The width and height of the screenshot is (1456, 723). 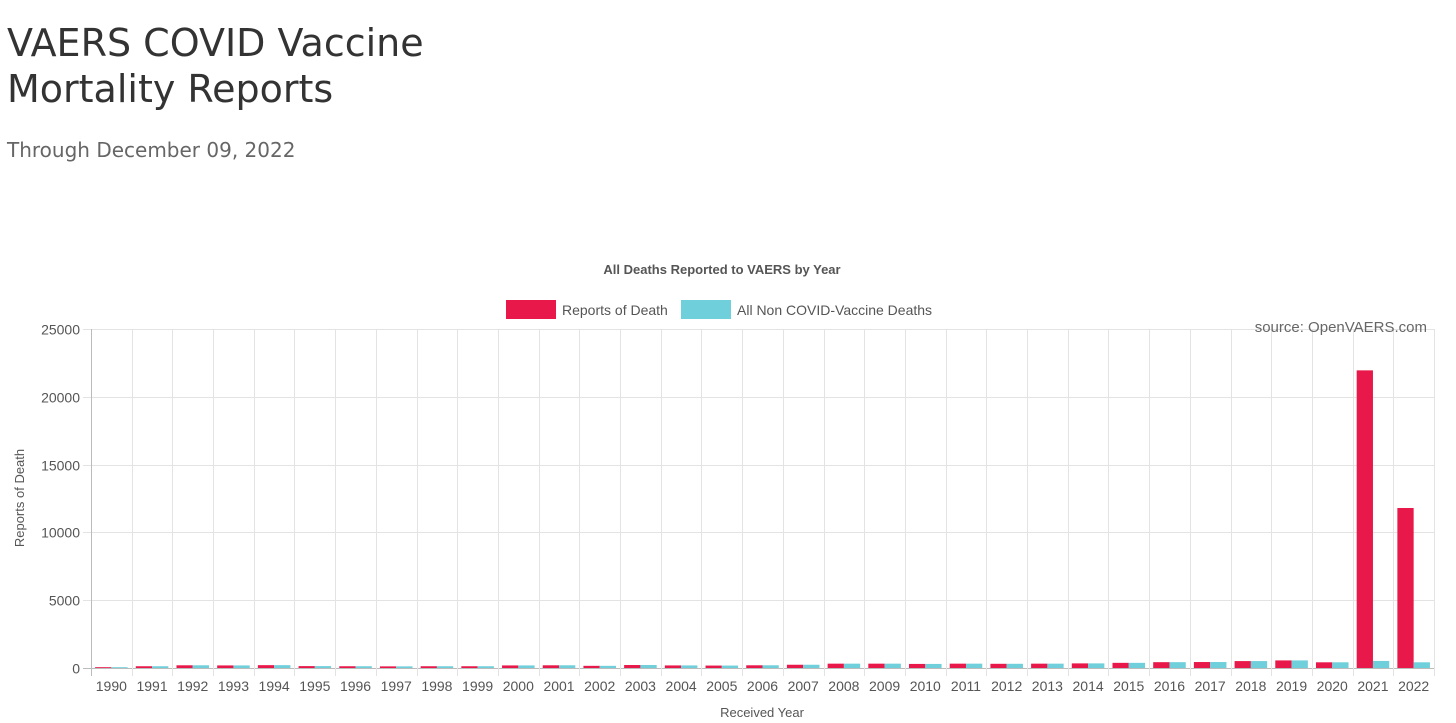 What do you see at coordinates (518, 686) in the screenshot?
I see `x-tick-label: 2000` at bounding box center [518, 686].